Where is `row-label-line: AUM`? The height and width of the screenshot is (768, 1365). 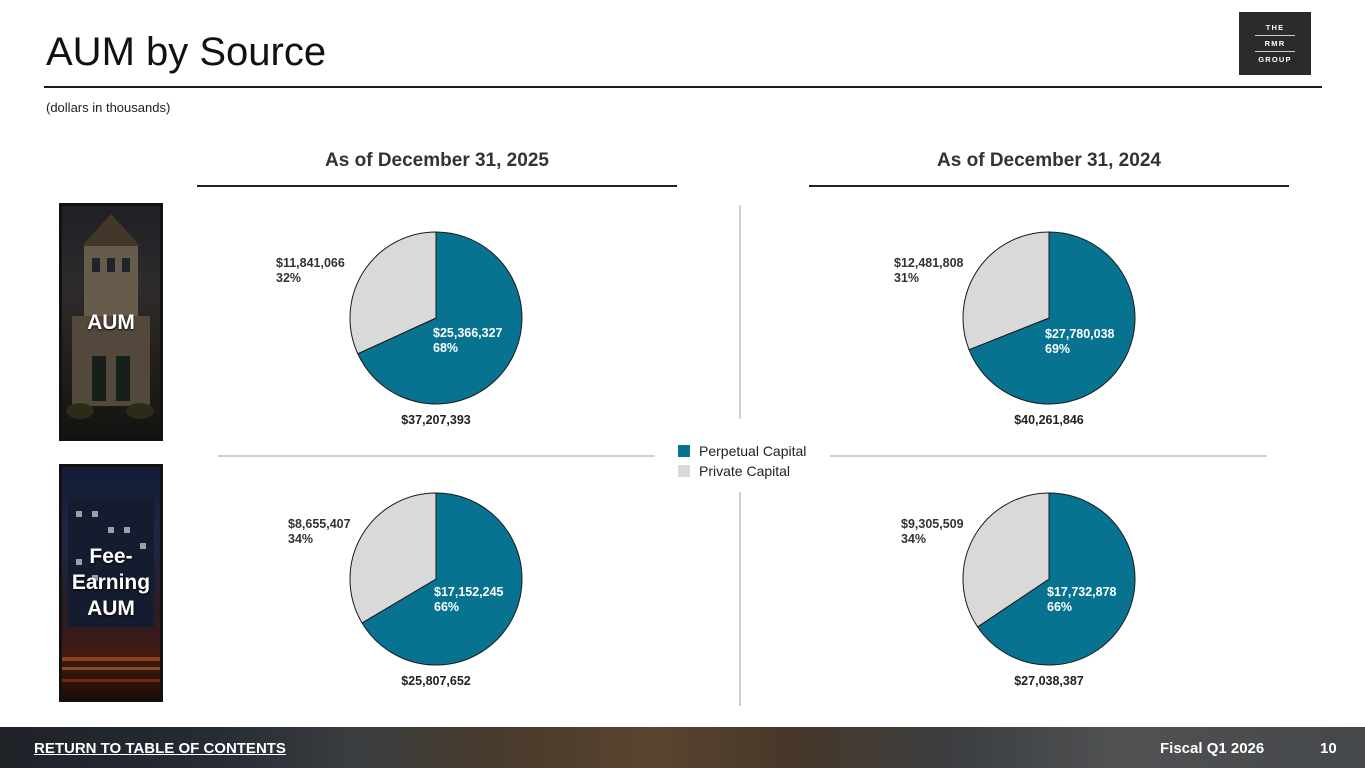 row-label-line: AUM is located at coordinates (111, 608).